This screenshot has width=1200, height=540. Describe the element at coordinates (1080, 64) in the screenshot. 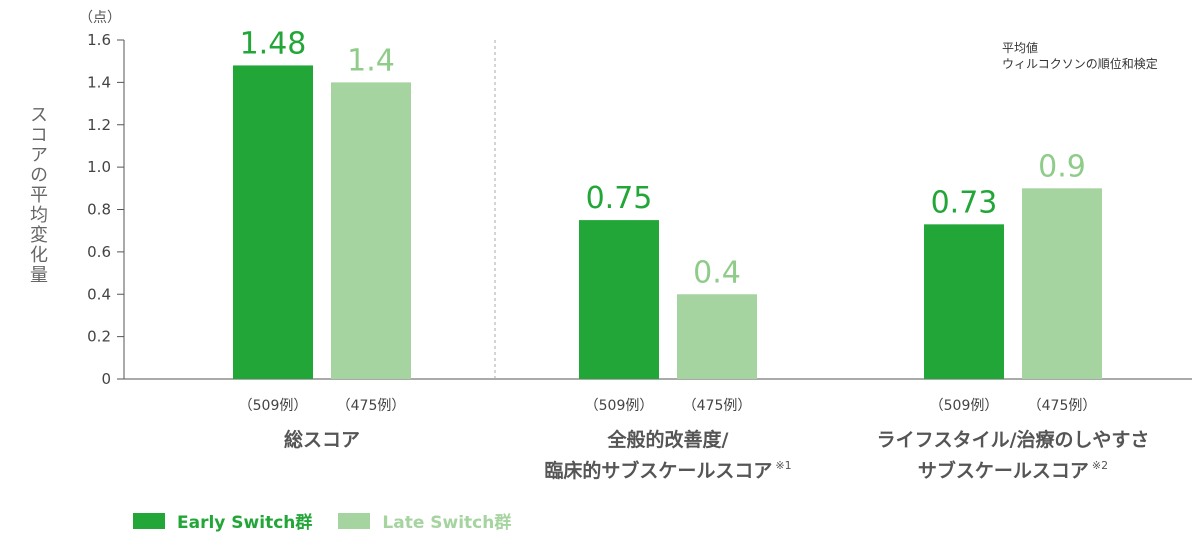

I see `note-line-test: ウィルコクソンの順位和検定` at that location.